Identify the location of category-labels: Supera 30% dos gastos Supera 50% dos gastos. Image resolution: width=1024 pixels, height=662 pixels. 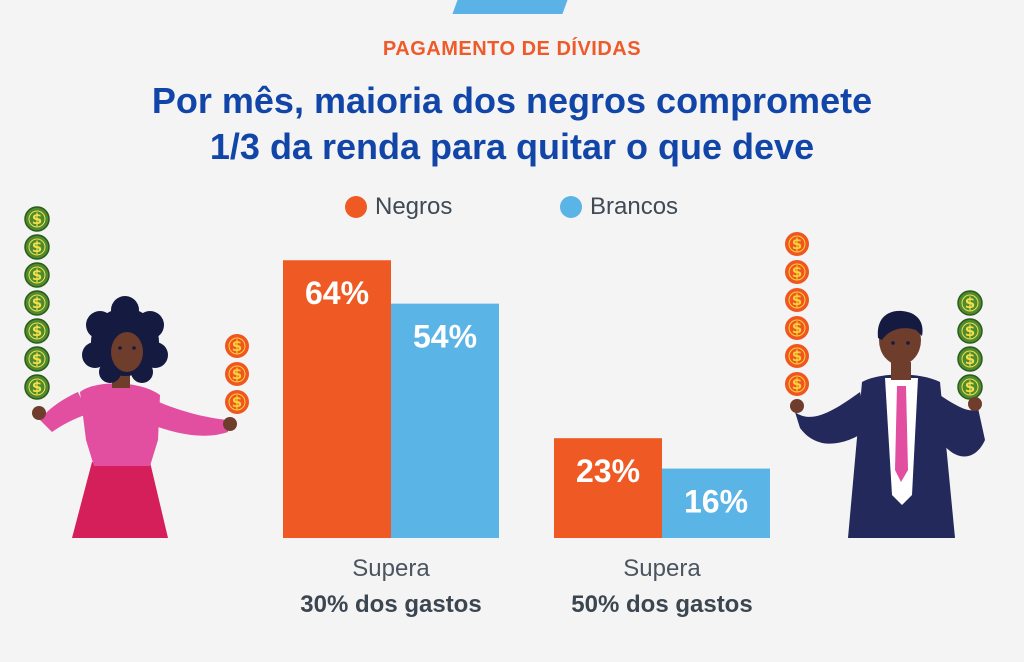
(526, 586).